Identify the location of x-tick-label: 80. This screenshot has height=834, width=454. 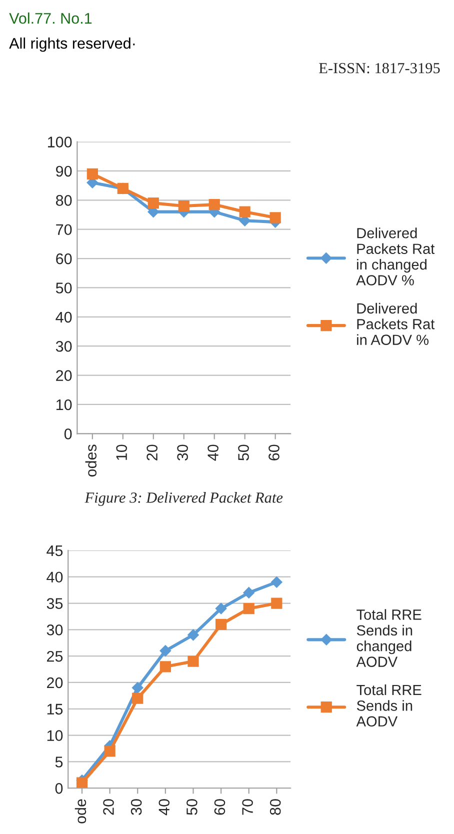
(275, 807).